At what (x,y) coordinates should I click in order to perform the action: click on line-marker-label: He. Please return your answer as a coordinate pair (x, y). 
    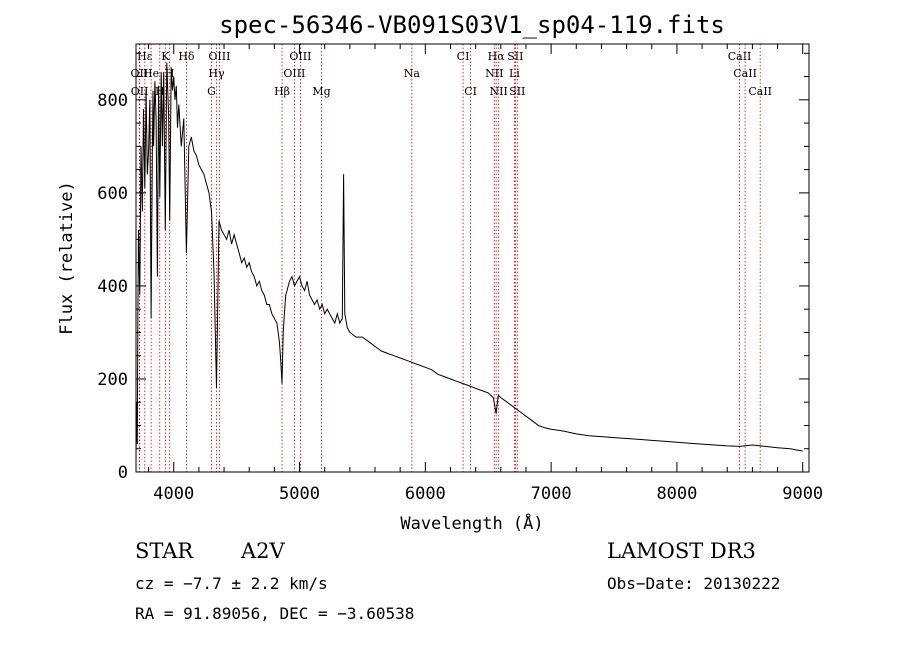
    Looking at the image, I should click on (151, 73).